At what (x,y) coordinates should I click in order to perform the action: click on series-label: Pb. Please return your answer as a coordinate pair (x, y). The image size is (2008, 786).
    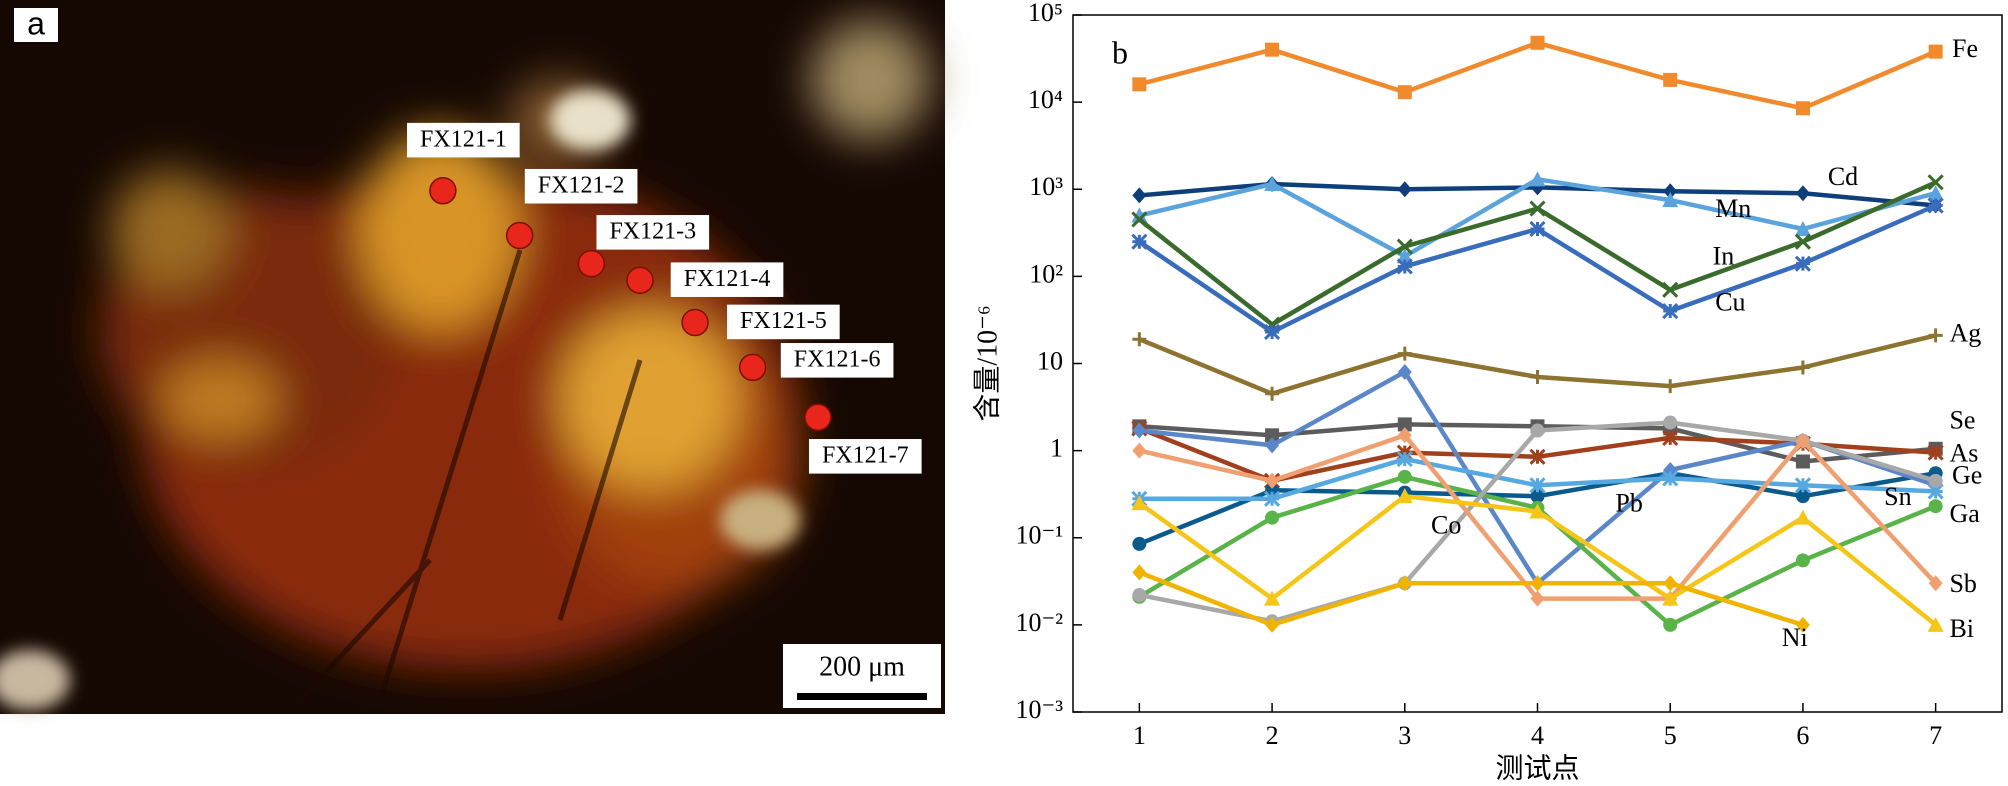
    Looking at the image, I should click on (1628, 503).